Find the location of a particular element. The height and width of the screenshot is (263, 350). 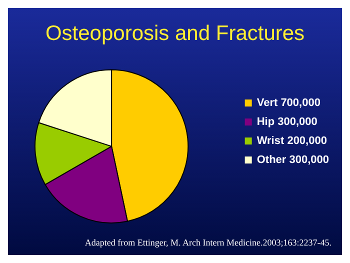

legend-label: Vert 700,000 is located at coordinates (288, 103).